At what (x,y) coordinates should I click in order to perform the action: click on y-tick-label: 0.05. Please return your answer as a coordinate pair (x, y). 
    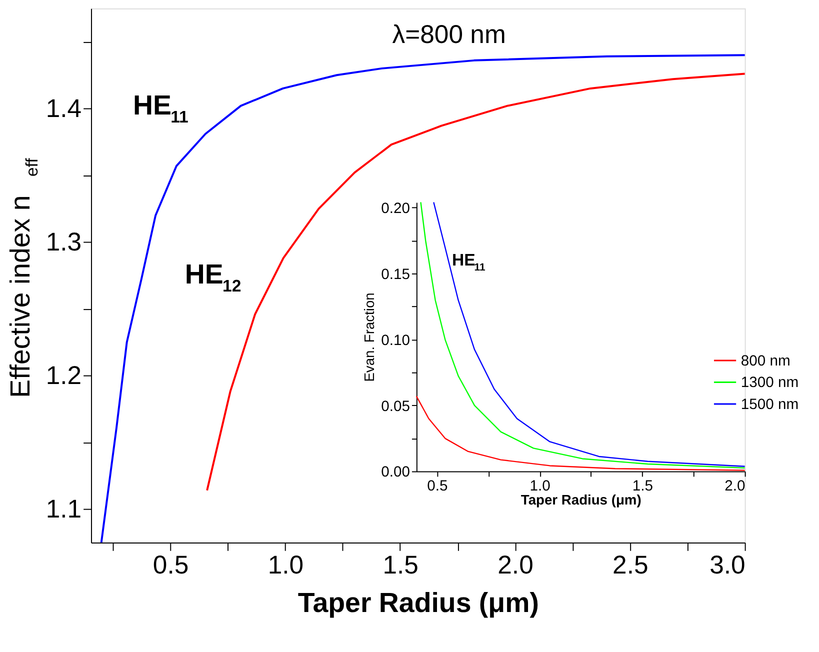
    Looking at the image, I should click on (395, 406).